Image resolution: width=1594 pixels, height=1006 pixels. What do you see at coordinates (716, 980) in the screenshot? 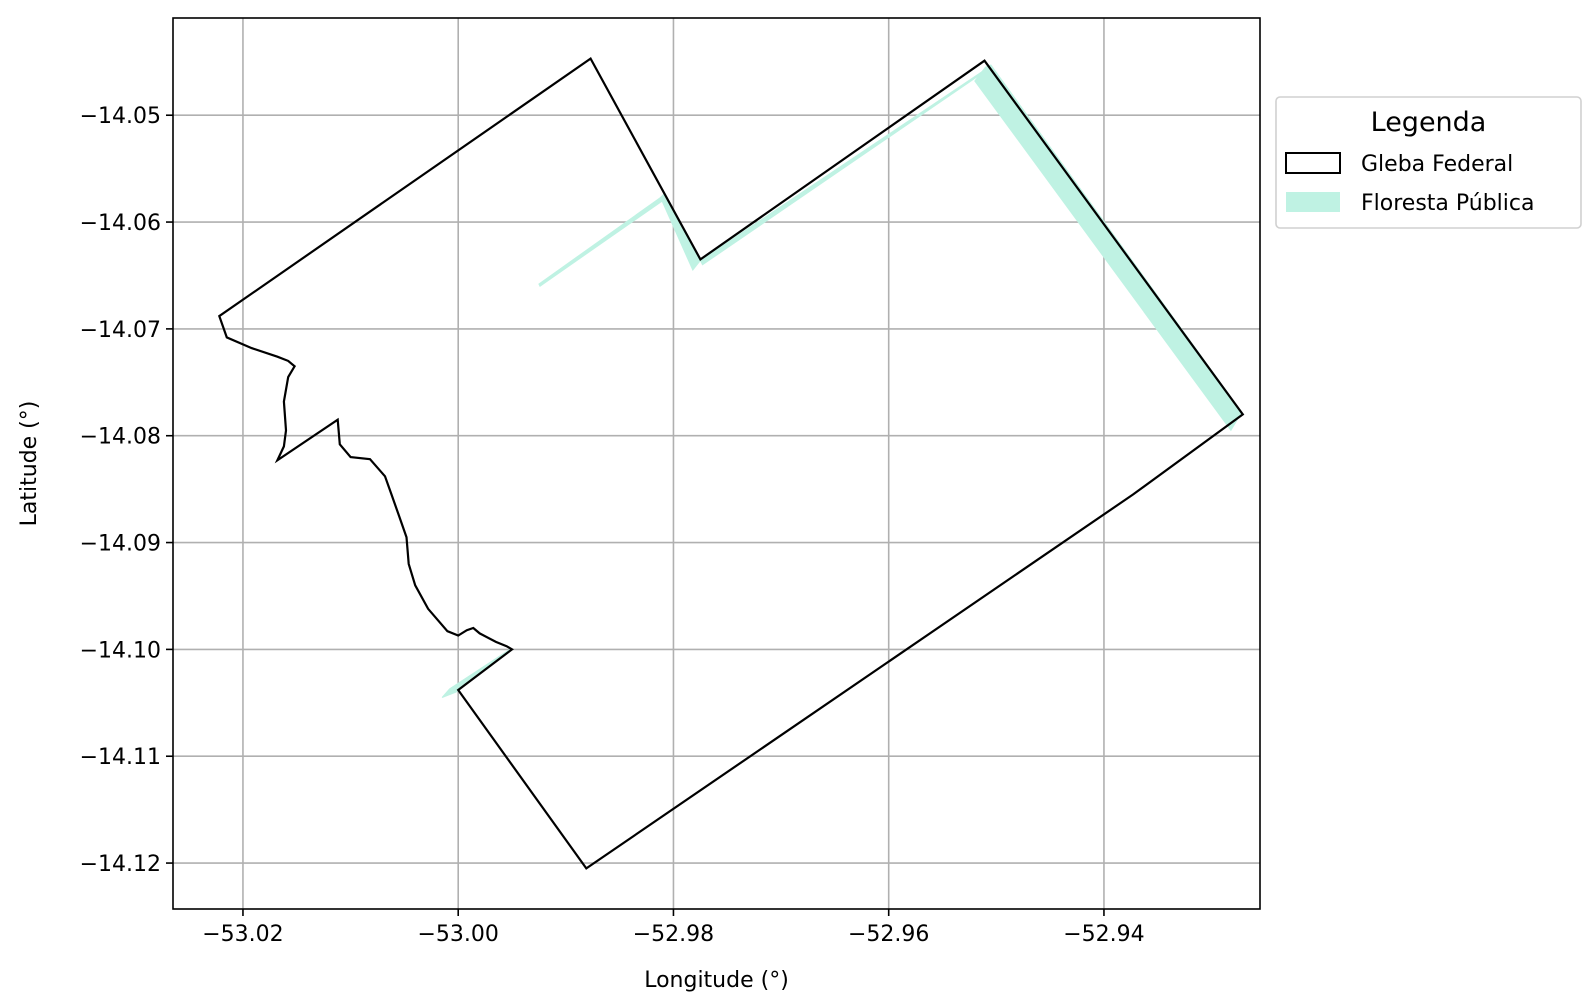
I see `x-axis-title: Longitude (°)` at bounding box center [716, 980].